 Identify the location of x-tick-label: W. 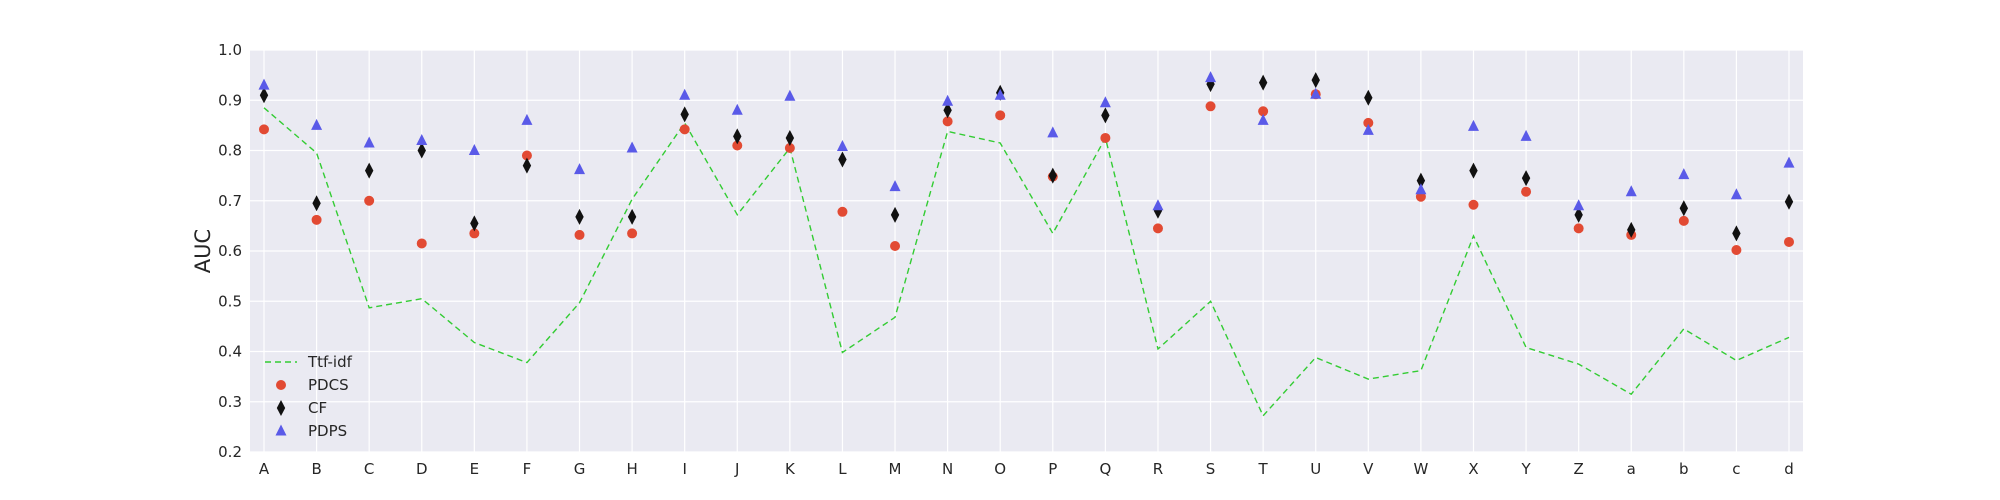
(1420, 469).